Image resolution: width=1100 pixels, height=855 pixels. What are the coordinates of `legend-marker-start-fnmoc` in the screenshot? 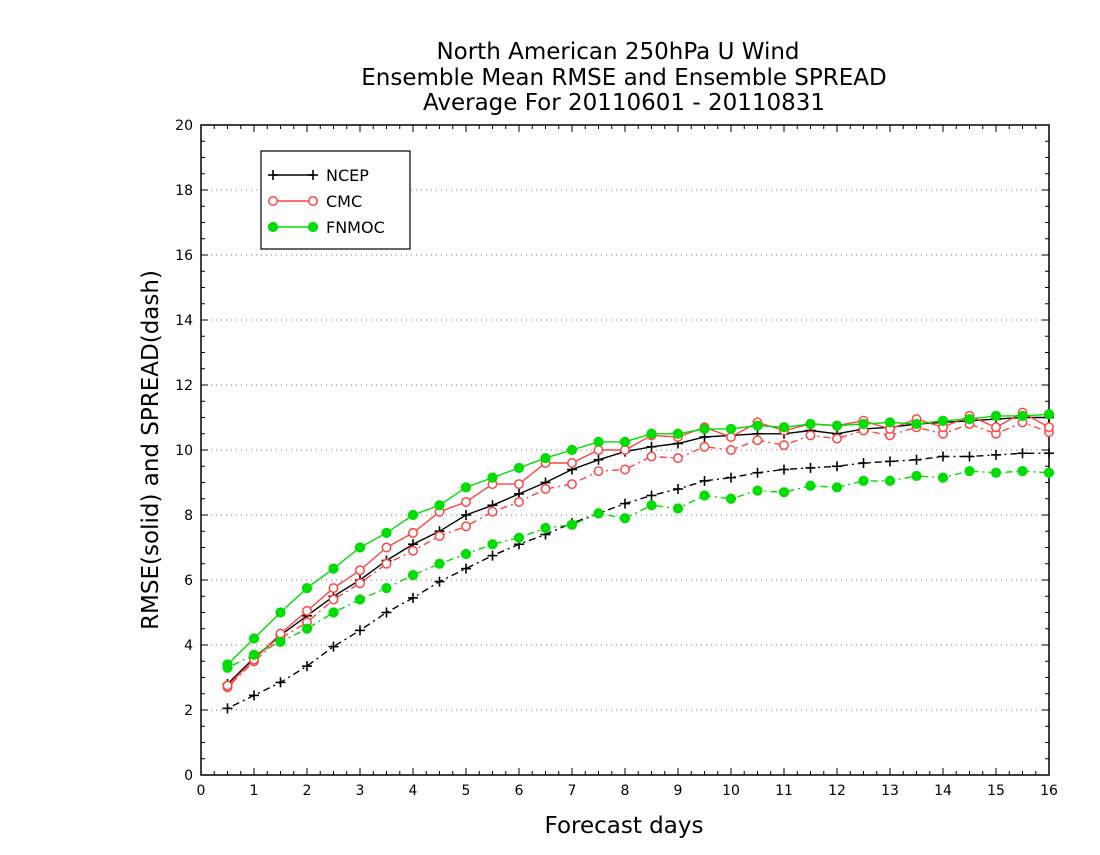 It's located at (273, 227).